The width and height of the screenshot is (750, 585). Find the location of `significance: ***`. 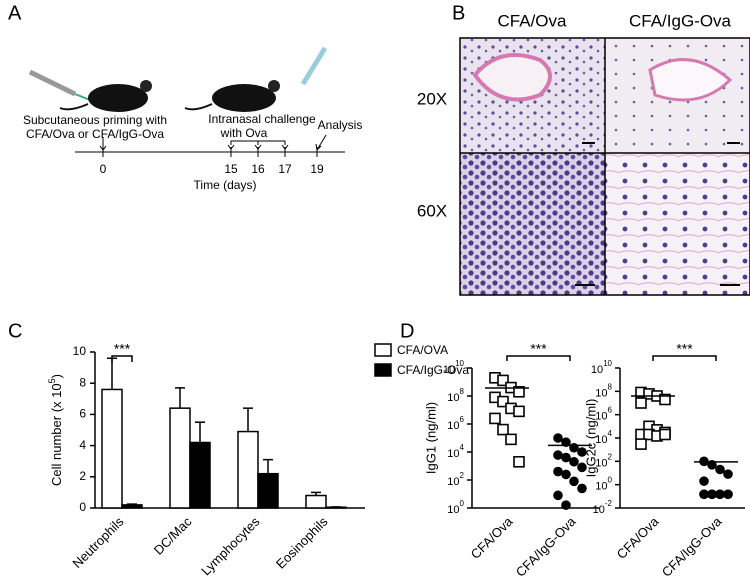

significance: *** is located at coordinates (122, 349).